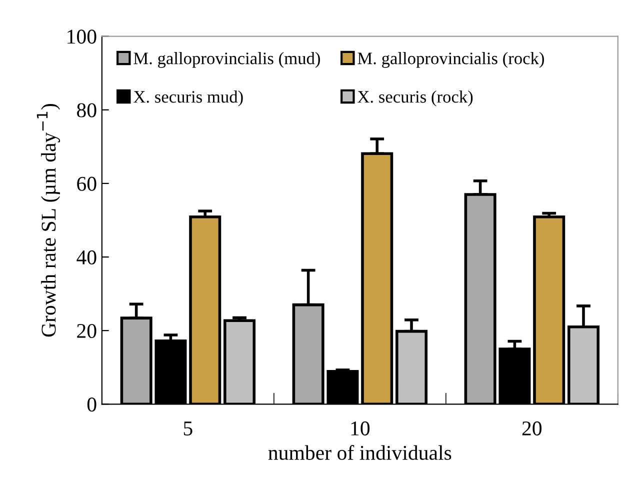  Describe the element at coordinates (188, 98) in the screenshot. I see `legend-label: X. securis mud)` at that location.